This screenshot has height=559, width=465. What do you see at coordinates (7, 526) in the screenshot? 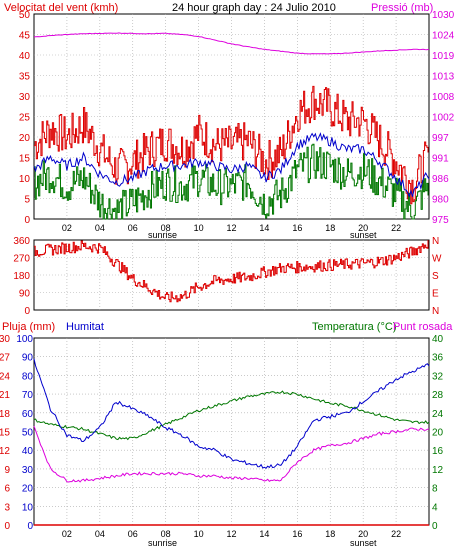
I see `rain-tick-label: 0` at bounding box center [7, 526].